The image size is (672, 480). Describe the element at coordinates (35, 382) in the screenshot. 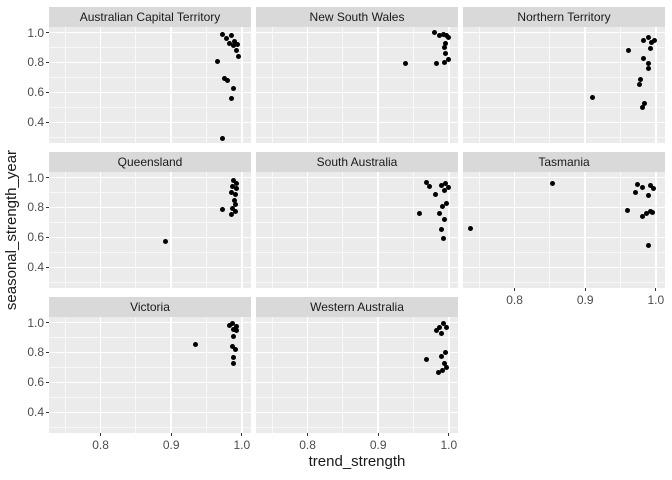

I see `y-tick-label: 0.6` at that location.